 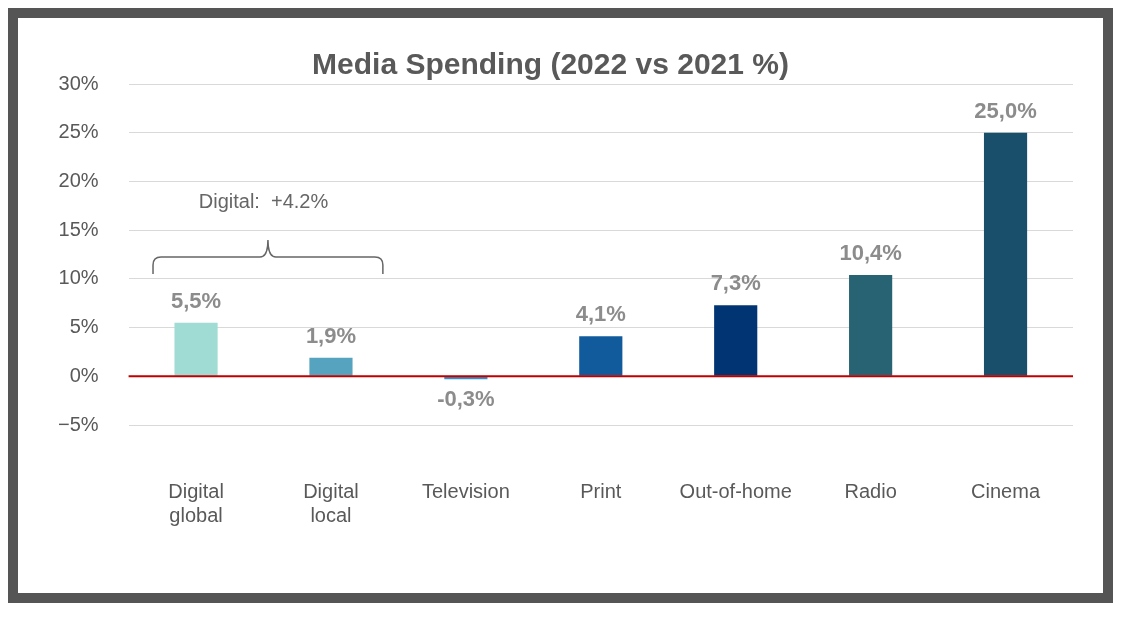 What do you see at coordinates (735, 490) in the screenshot?
I see `x-tick-label: Out-of-home` at bounding box center [735, 490].